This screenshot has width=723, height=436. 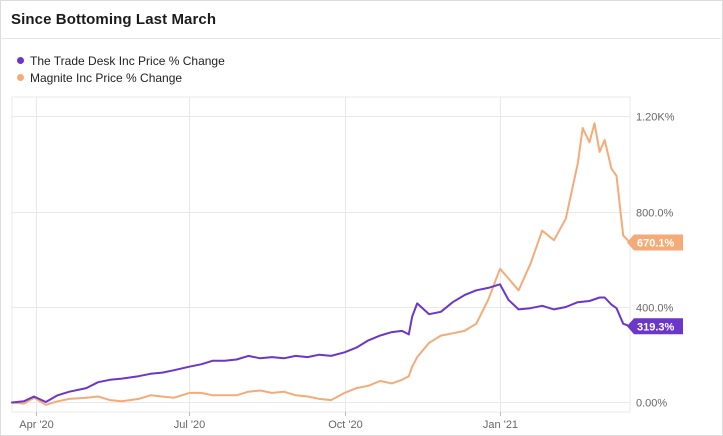 I want to click on y-tick-label: 1.20K%, so click(x=655, y=118).